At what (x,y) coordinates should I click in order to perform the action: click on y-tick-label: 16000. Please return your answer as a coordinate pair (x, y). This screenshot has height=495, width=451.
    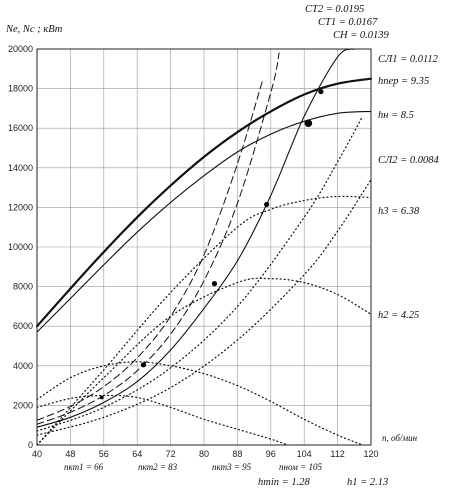
    Looking at the image, I should click on (20, 128).